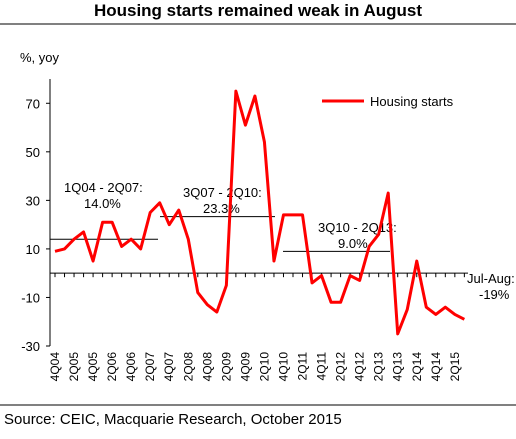  What do you see at coordinates (283, 367) in the screenshot?
I see `x-tick-label: 4Q10` at bounding box center [283, 367].